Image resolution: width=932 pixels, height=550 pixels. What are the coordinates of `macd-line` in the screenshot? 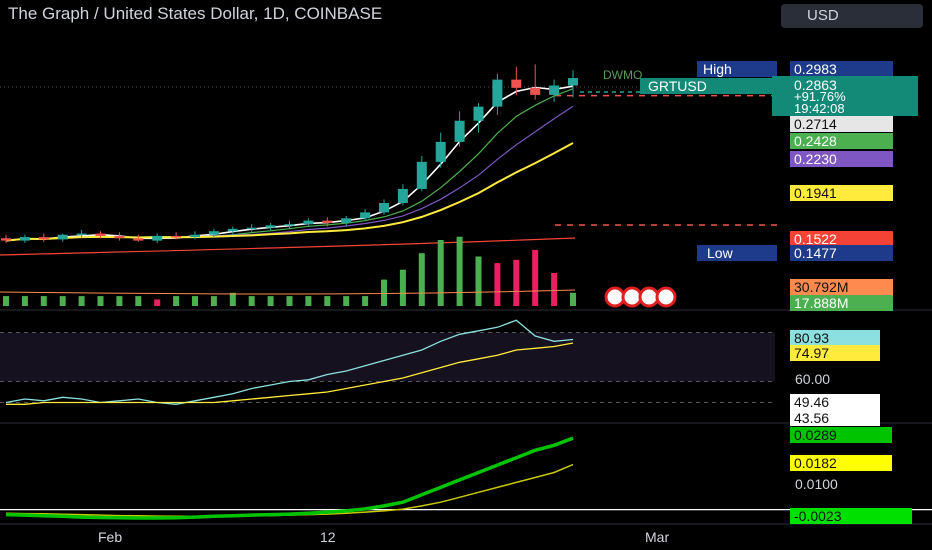 It's located at (289, 478).